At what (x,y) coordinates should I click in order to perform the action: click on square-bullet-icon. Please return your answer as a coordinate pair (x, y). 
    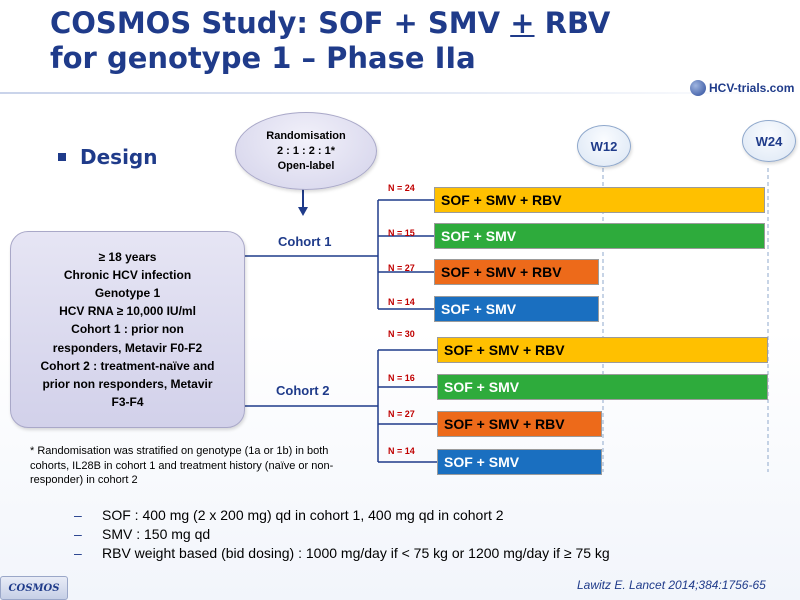
    Looking at the image, I should click on (62, 156).